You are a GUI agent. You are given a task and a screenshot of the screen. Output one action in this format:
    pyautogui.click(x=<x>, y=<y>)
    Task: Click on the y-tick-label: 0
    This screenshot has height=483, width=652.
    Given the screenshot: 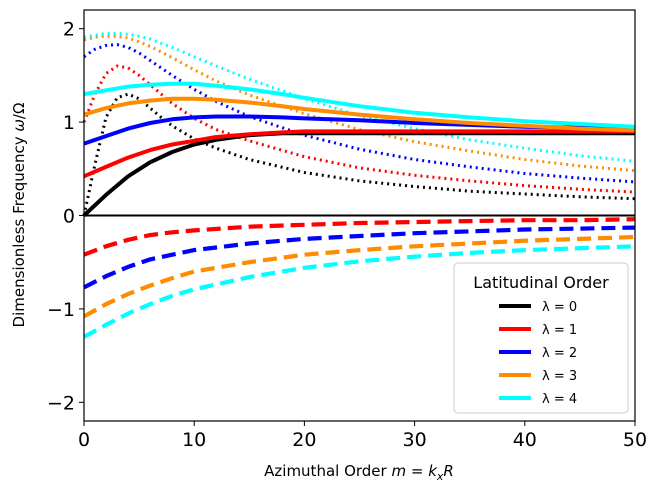 What is the action you would take?
    pyautogui.click(x=69, y=217)
    